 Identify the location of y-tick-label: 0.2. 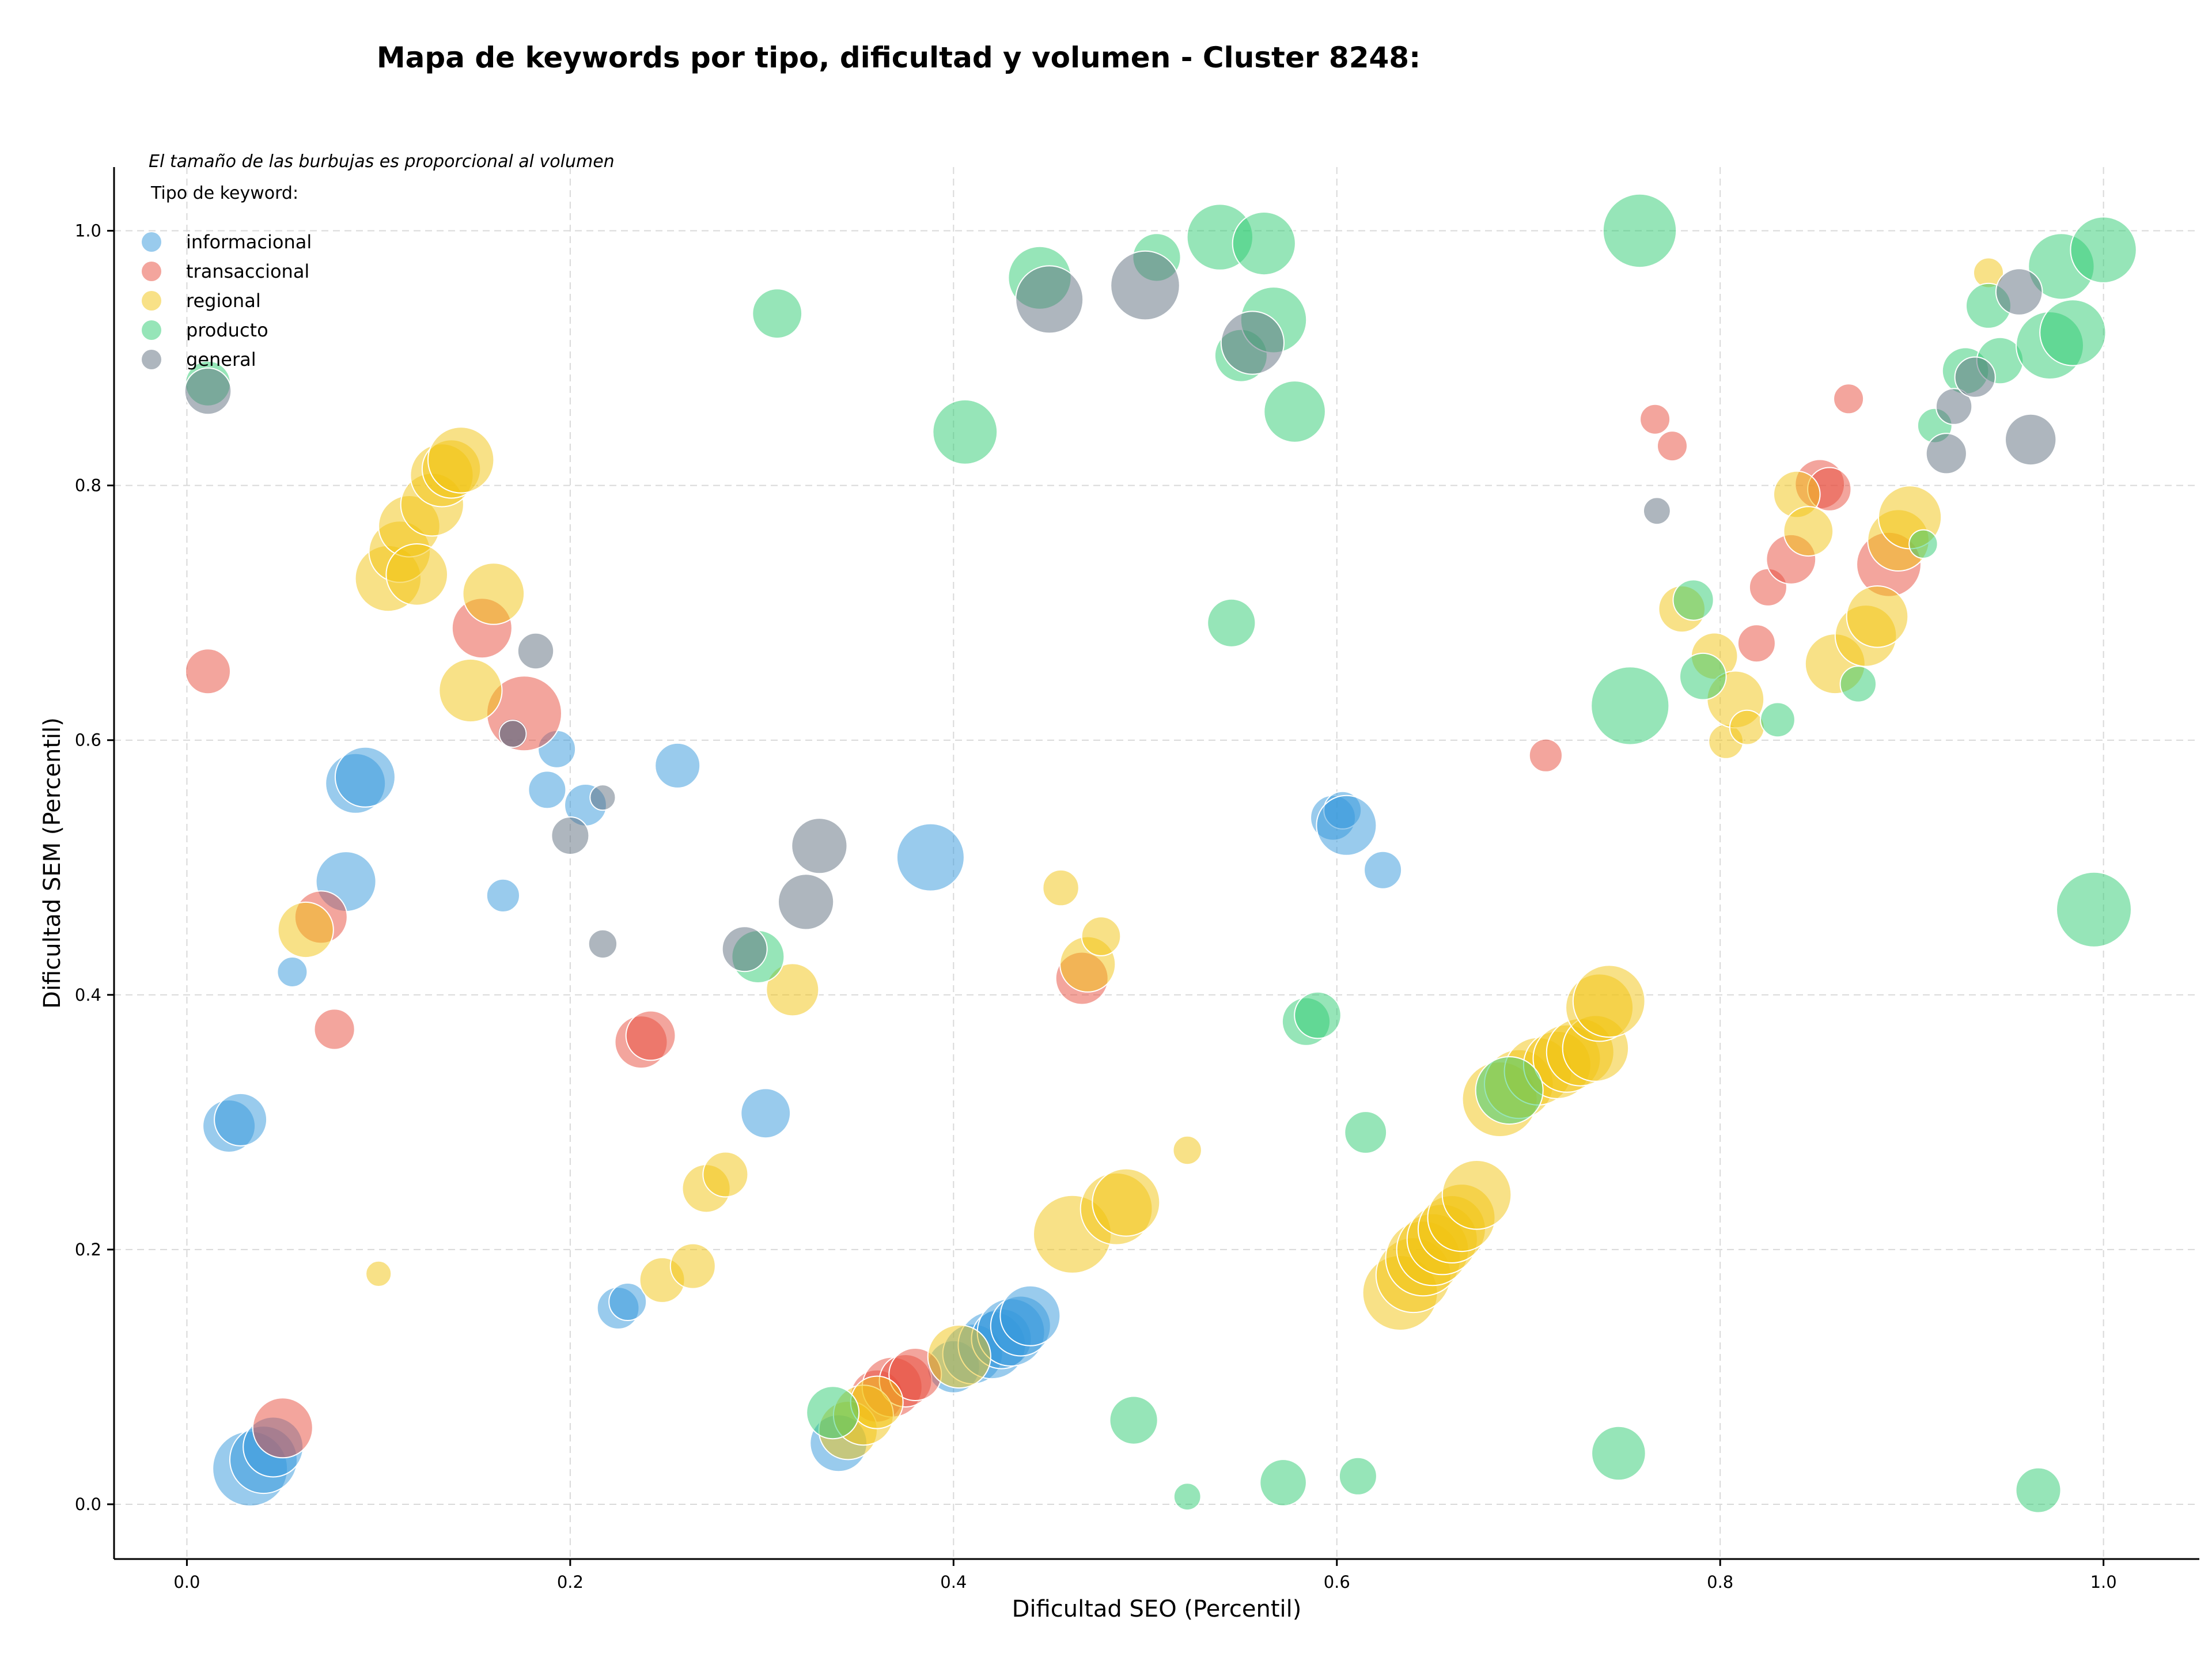
(88, 1249).